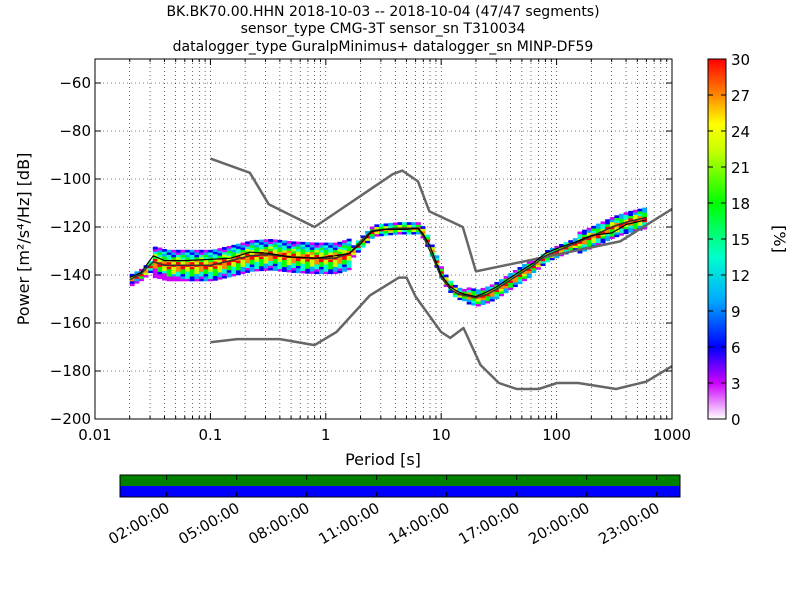 This screenshot has width=800, height=600. What do you see at coordinates (326, 435) in the screenshot?
I see `x-tick-label: 1` at bounding box center [326, 435].